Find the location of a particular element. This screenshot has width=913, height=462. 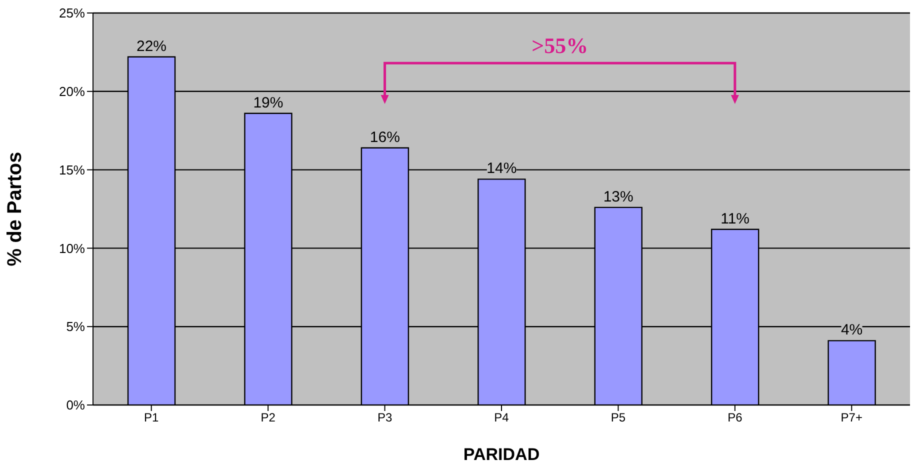

y-tick-label: 5% is located at coordinates (76, 326).